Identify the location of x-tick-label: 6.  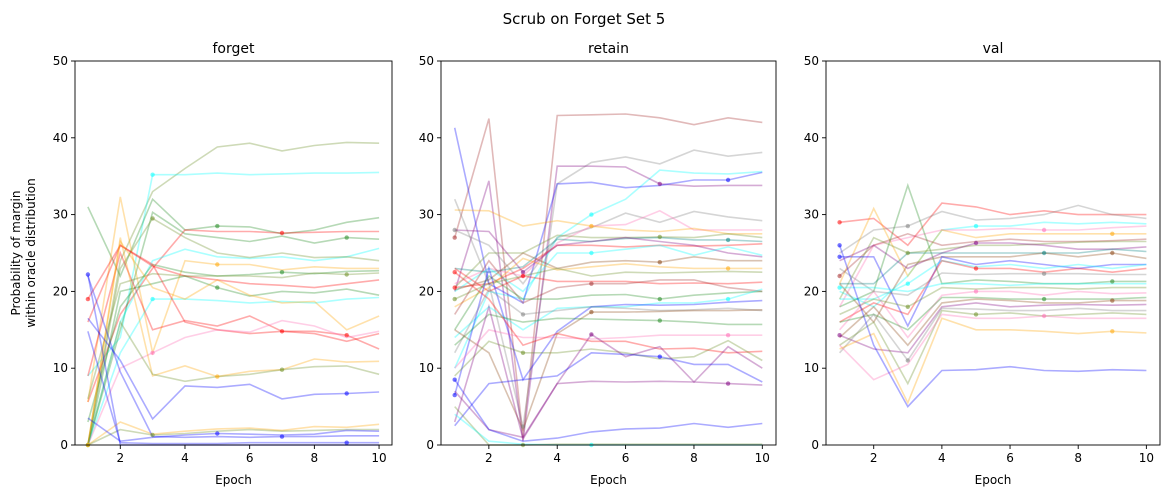
(1010, 458).